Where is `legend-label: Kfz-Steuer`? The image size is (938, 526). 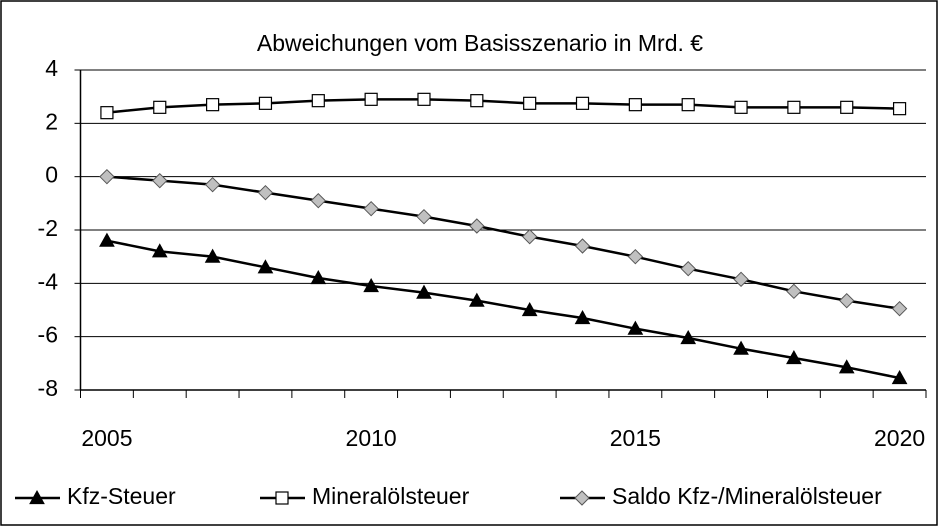
legend-label: Kfz-Steuer is located at coordinates (121, 496).